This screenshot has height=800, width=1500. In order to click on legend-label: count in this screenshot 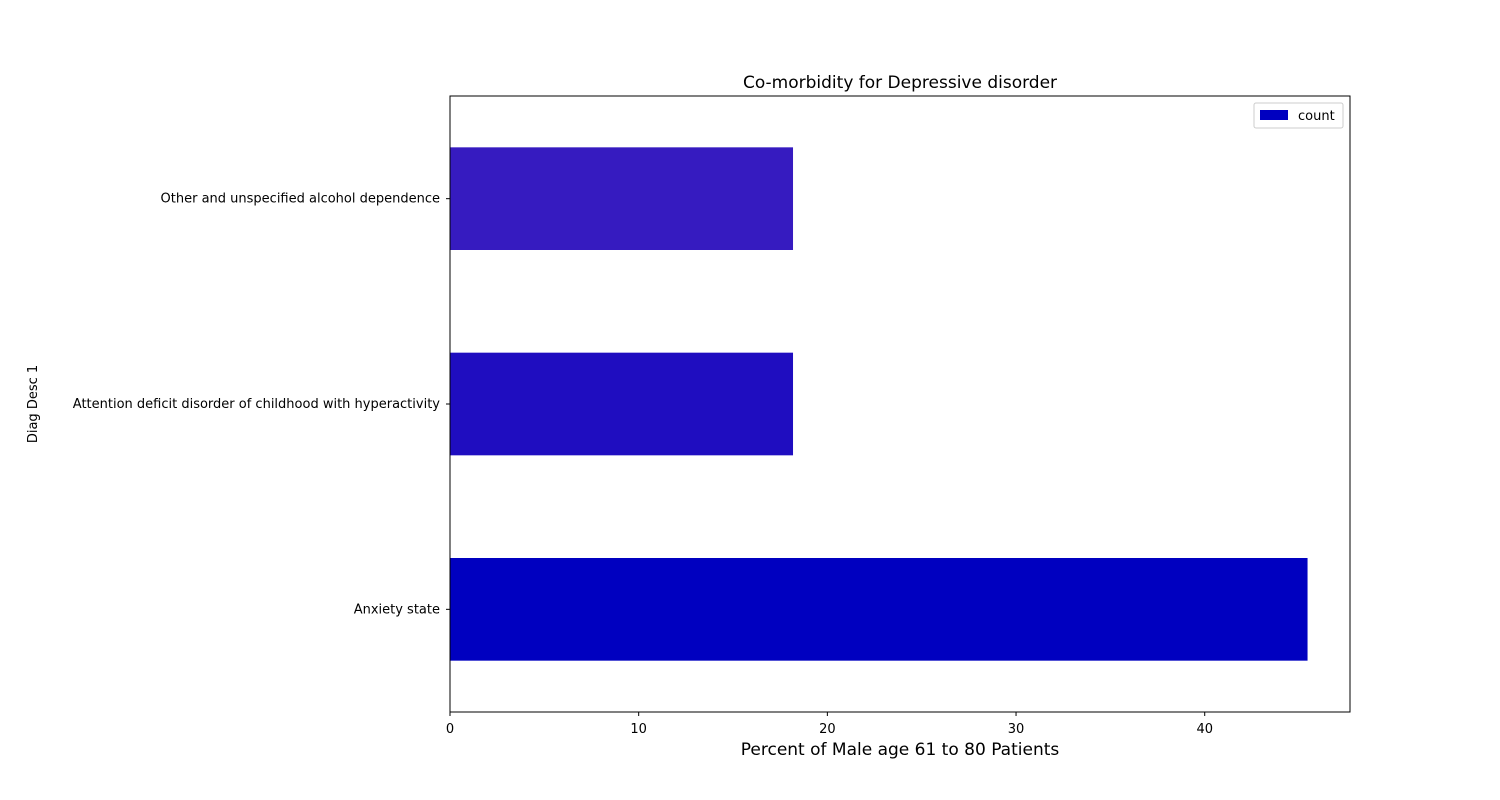, I will do `click(1316, 116)`.